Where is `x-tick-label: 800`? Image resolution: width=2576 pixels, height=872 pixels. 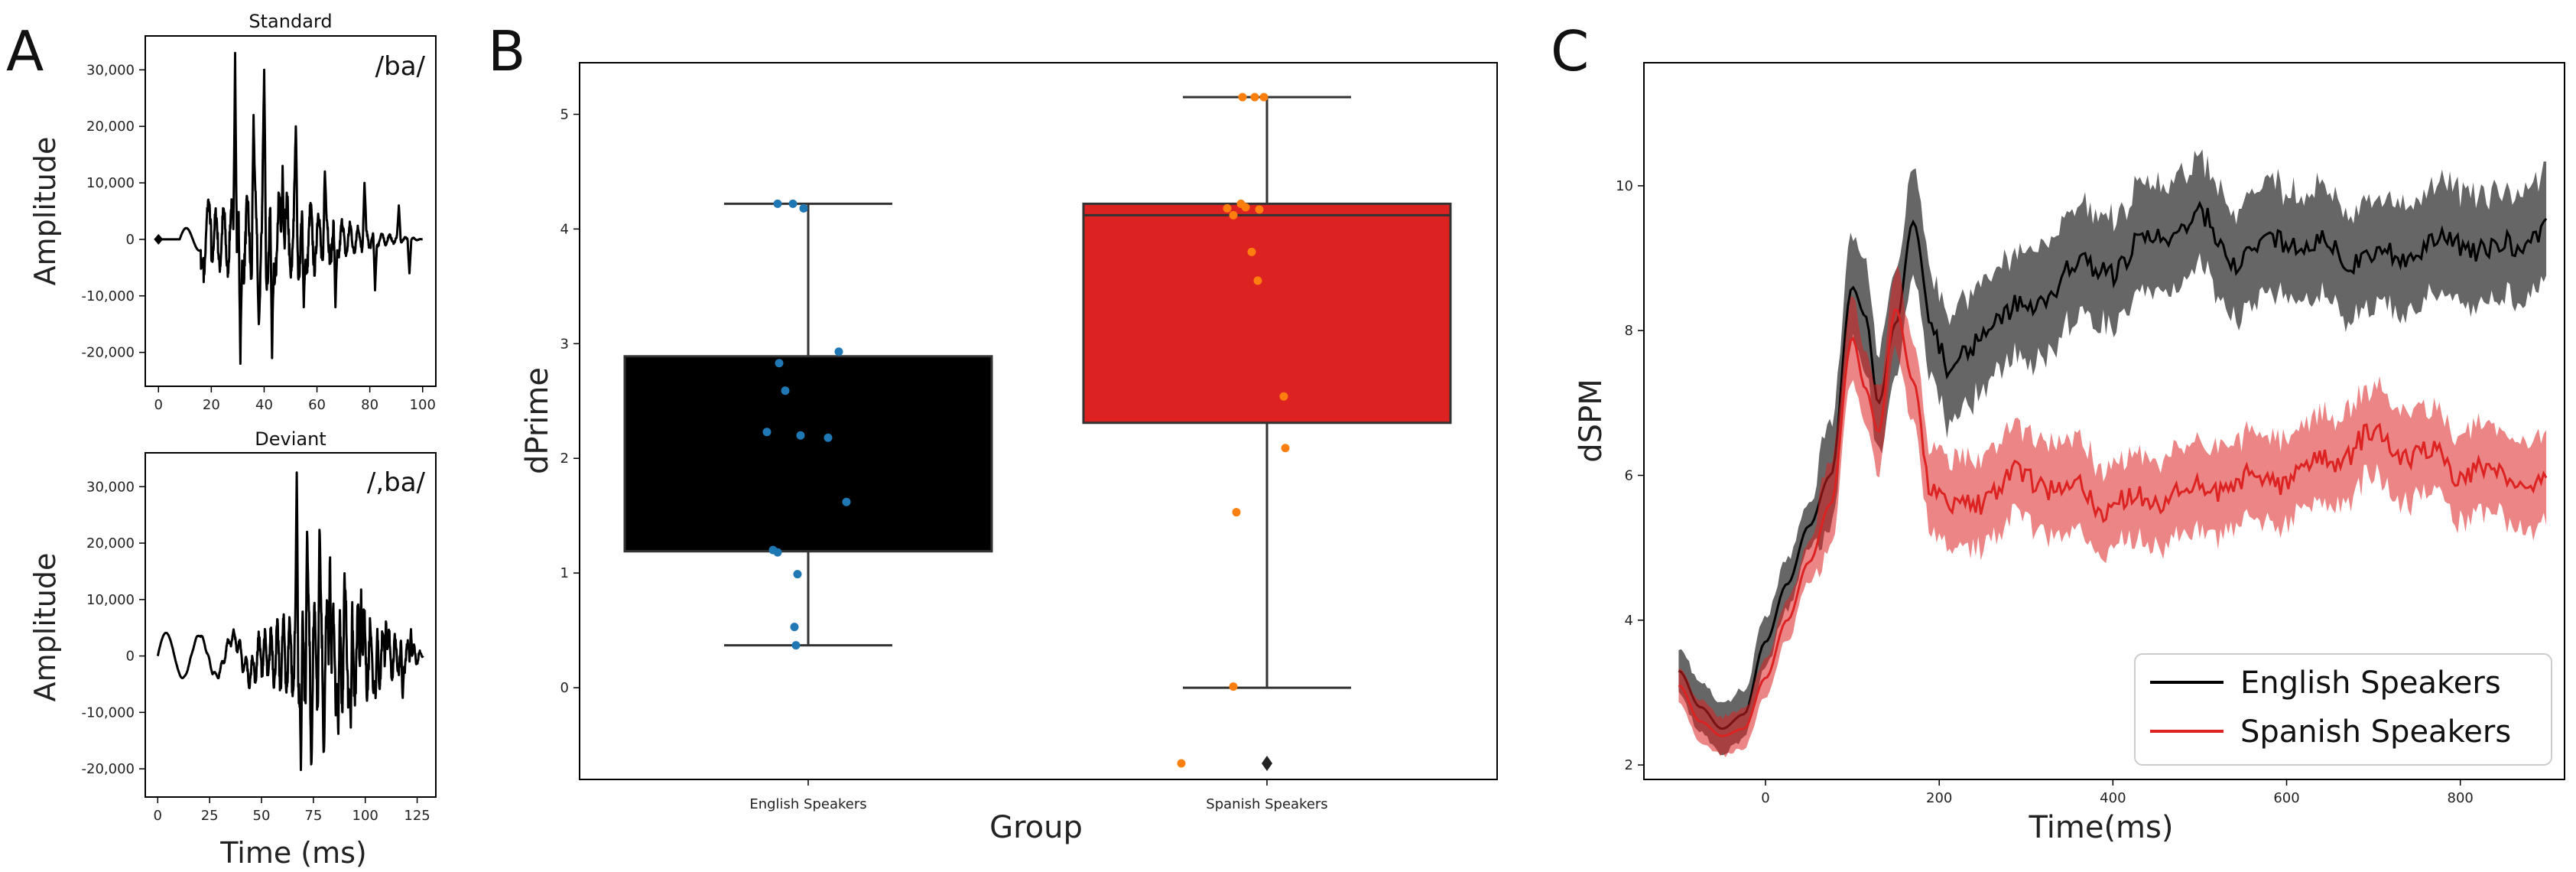
x-tick-label: 800 is located at coordinates (2461, 798).